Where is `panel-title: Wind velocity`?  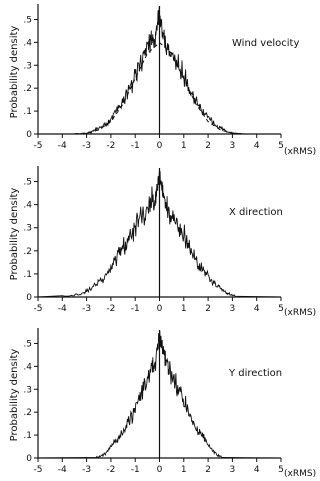 panel-title: Wind velocity is located at coordinates (265, 43).